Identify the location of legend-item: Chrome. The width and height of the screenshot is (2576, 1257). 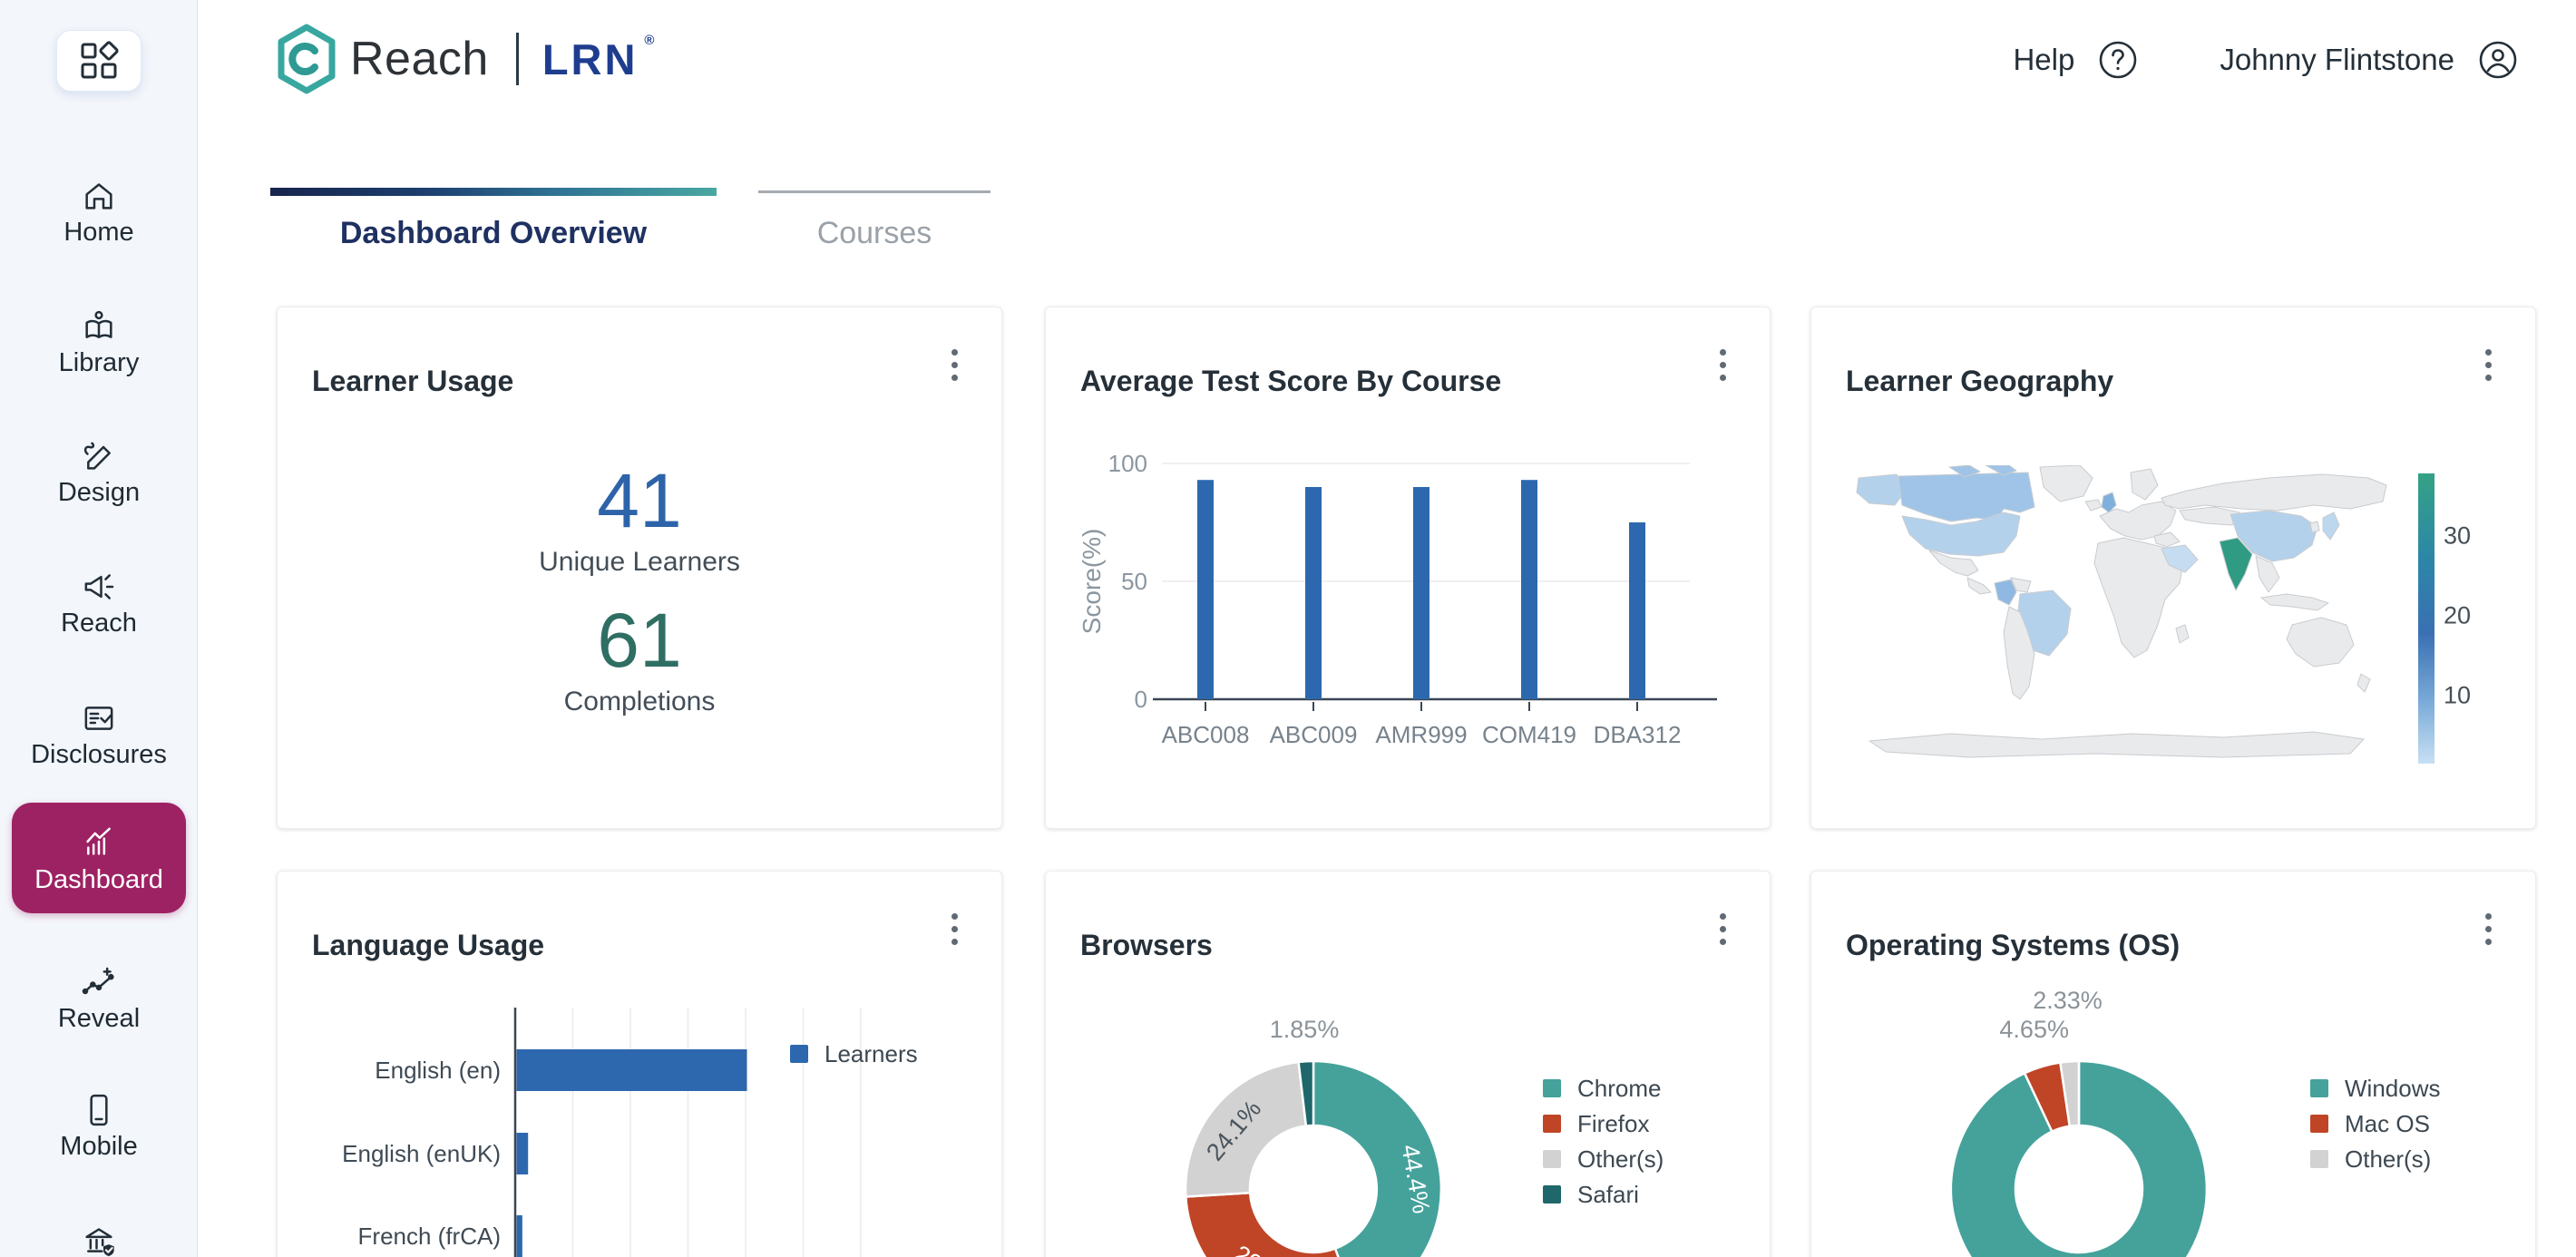
(1603, 1088).